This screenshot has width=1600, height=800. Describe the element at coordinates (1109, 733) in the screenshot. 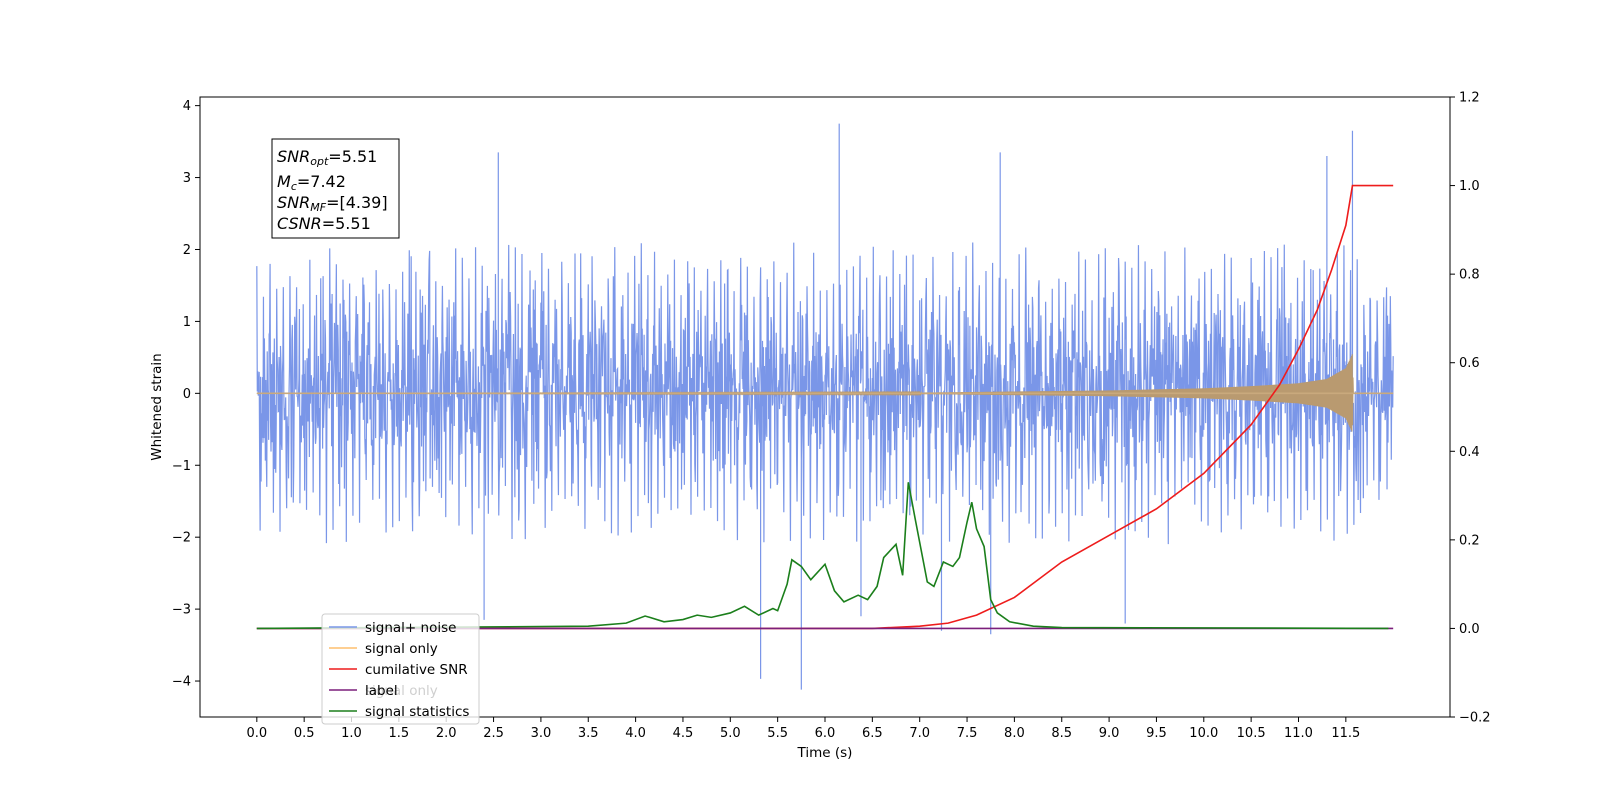

I see `x-tick-label: 9.0` at that location.